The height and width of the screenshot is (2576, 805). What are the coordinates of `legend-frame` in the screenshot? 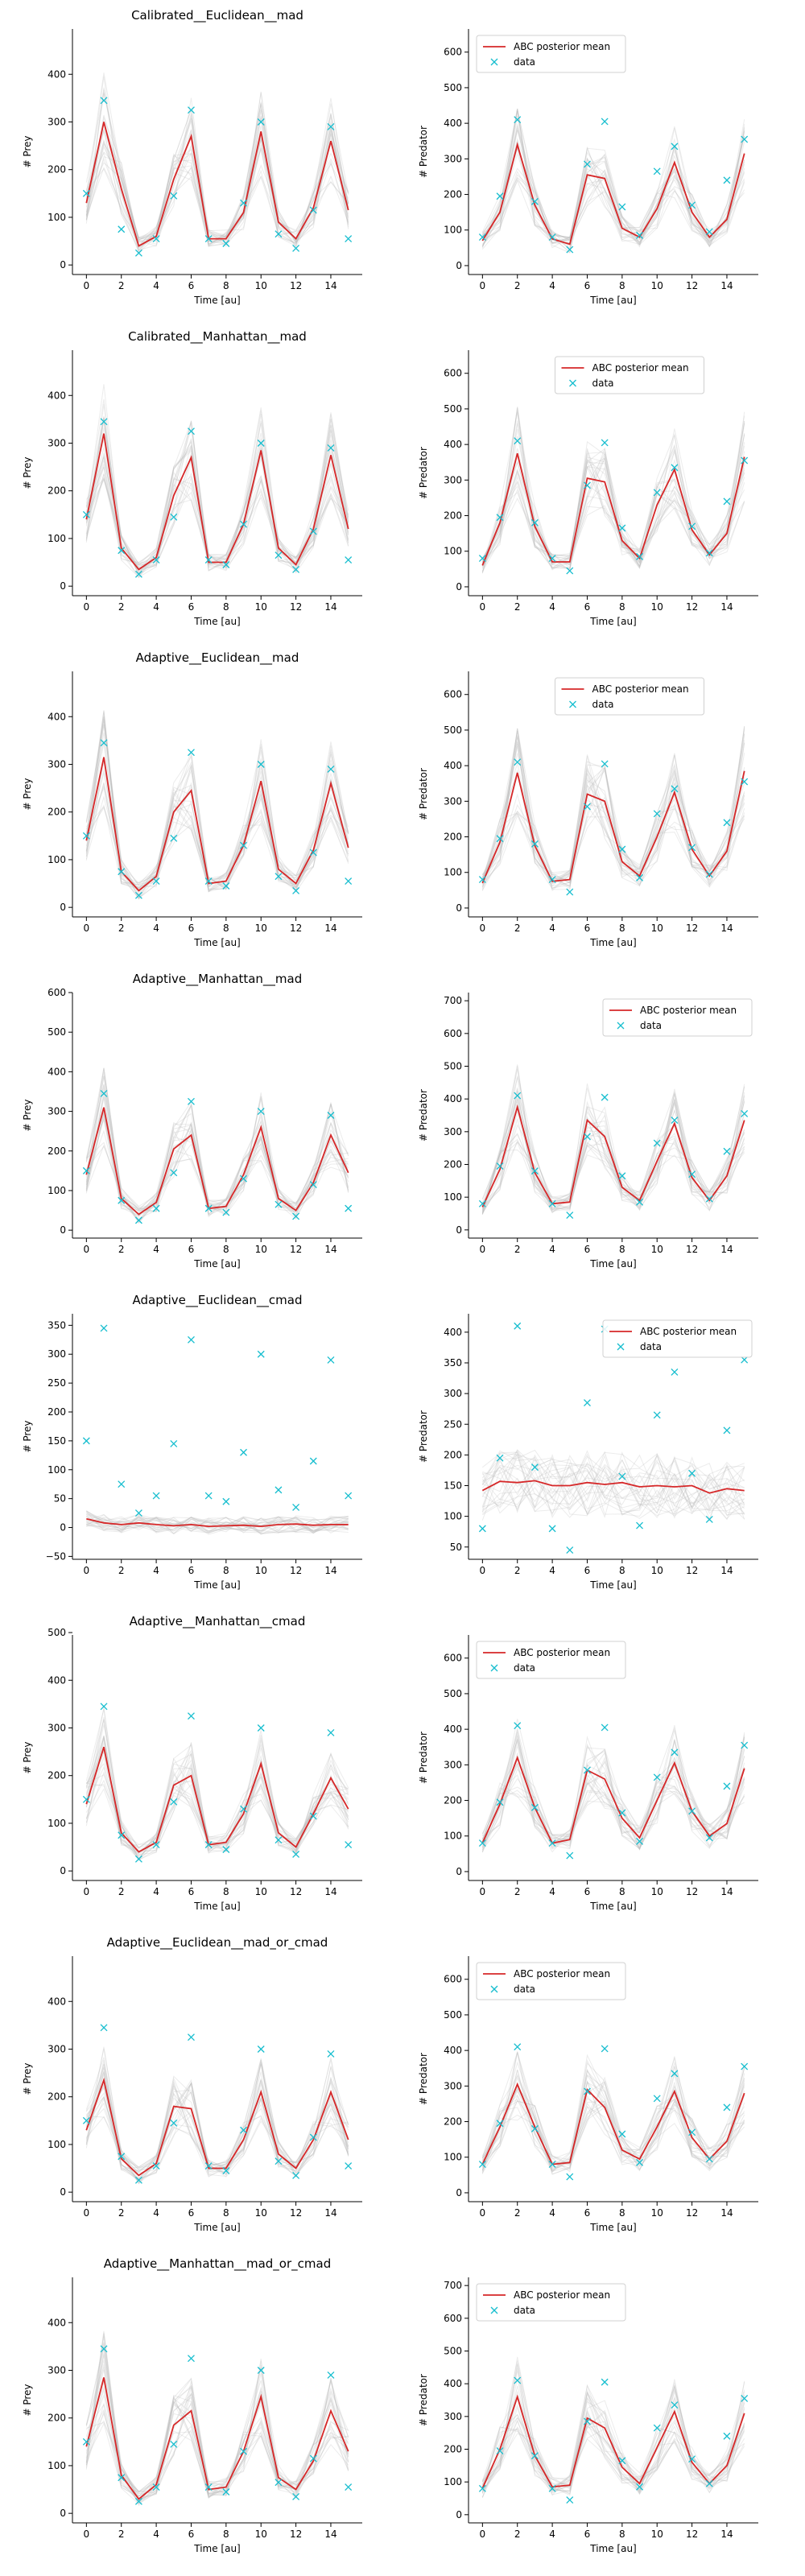 It's located at (551, 54).